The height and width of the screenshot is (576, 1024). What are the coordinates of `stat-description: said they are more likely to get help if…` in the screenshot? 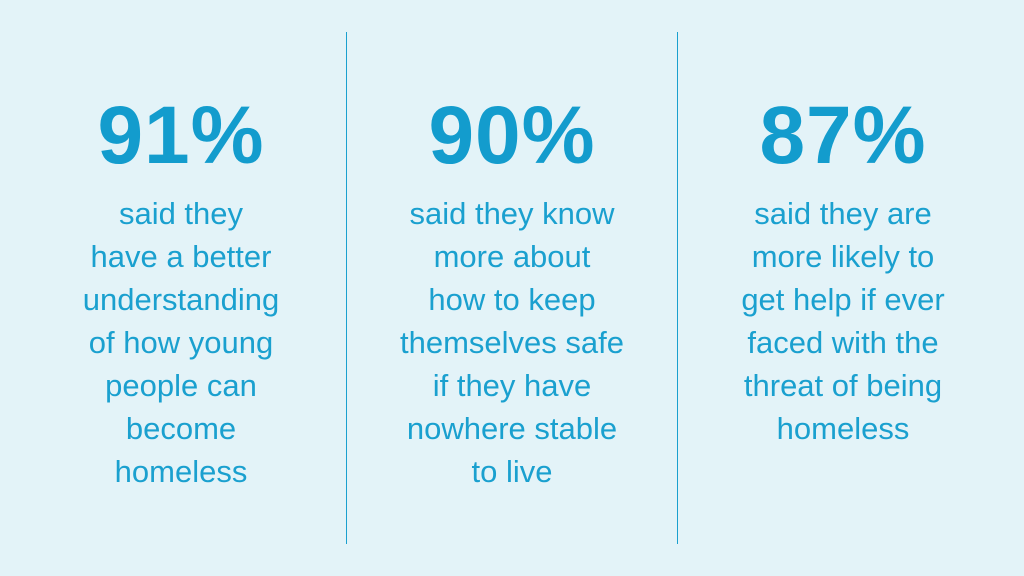 It's located at (843, 321).